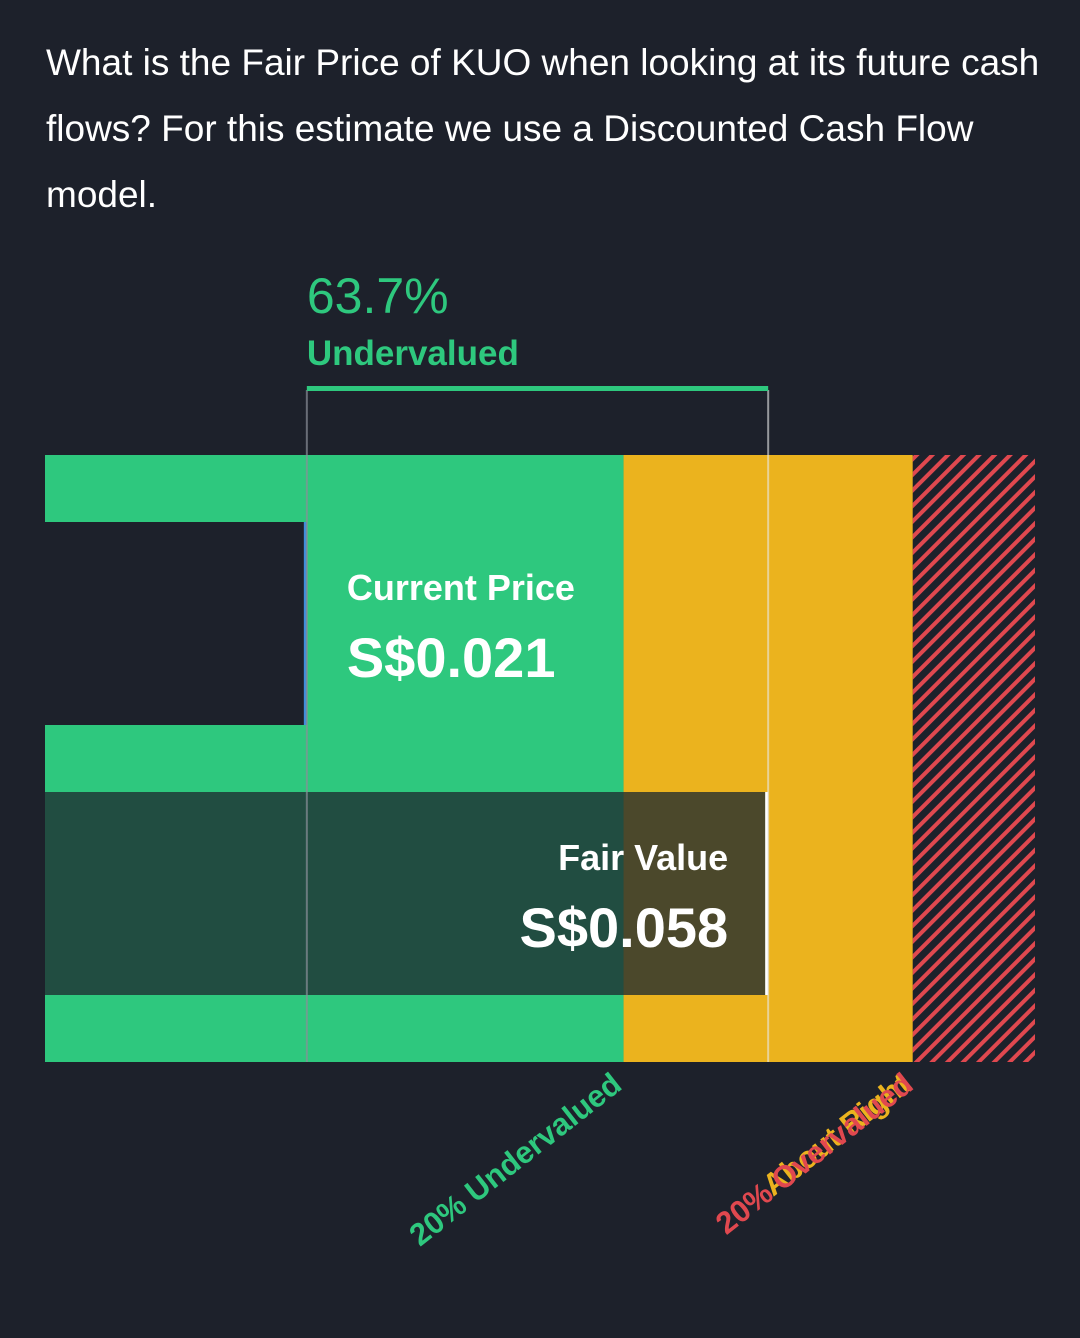 This screenshot has width=1080, height=1338. I want to click on zone-20-overvalued, so click(973, 758).